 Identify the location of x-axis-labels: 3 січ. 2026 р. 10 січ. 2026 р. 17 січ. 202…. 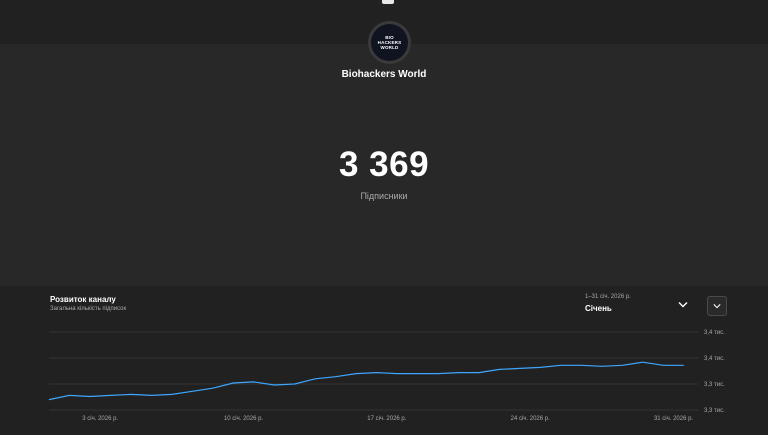
(387, 419).